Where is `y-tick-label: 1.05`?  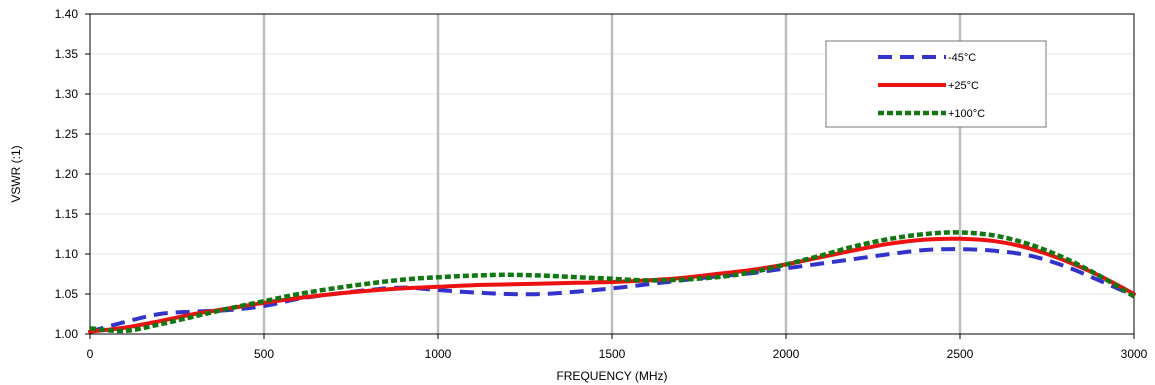
y-tick-label: 1.05 is located at coordinates (67, 294).